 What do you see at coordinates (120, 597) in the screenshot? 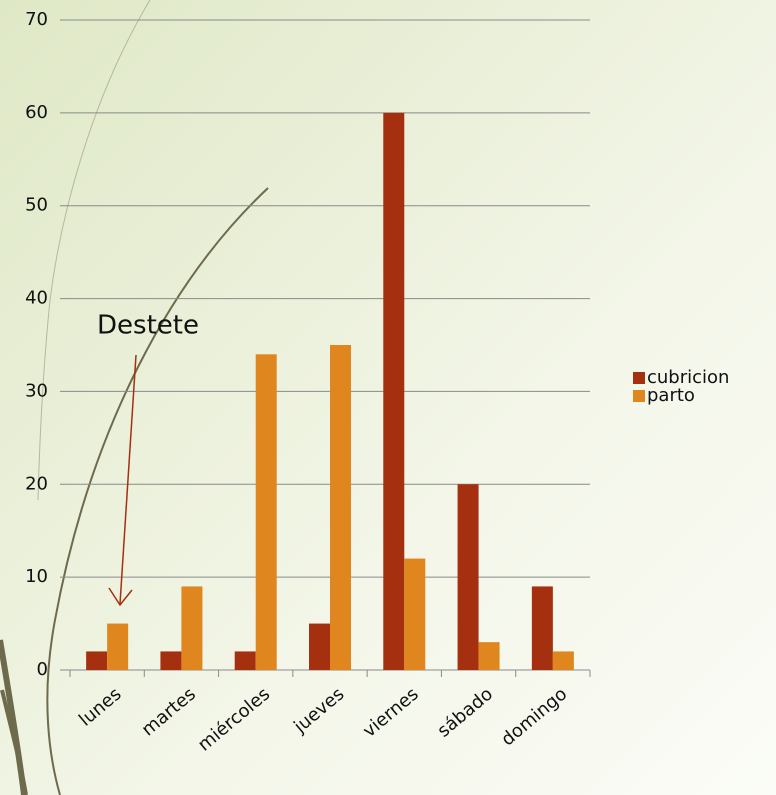
I see `annotation-arrowhead` at bounding box center [120, 597].